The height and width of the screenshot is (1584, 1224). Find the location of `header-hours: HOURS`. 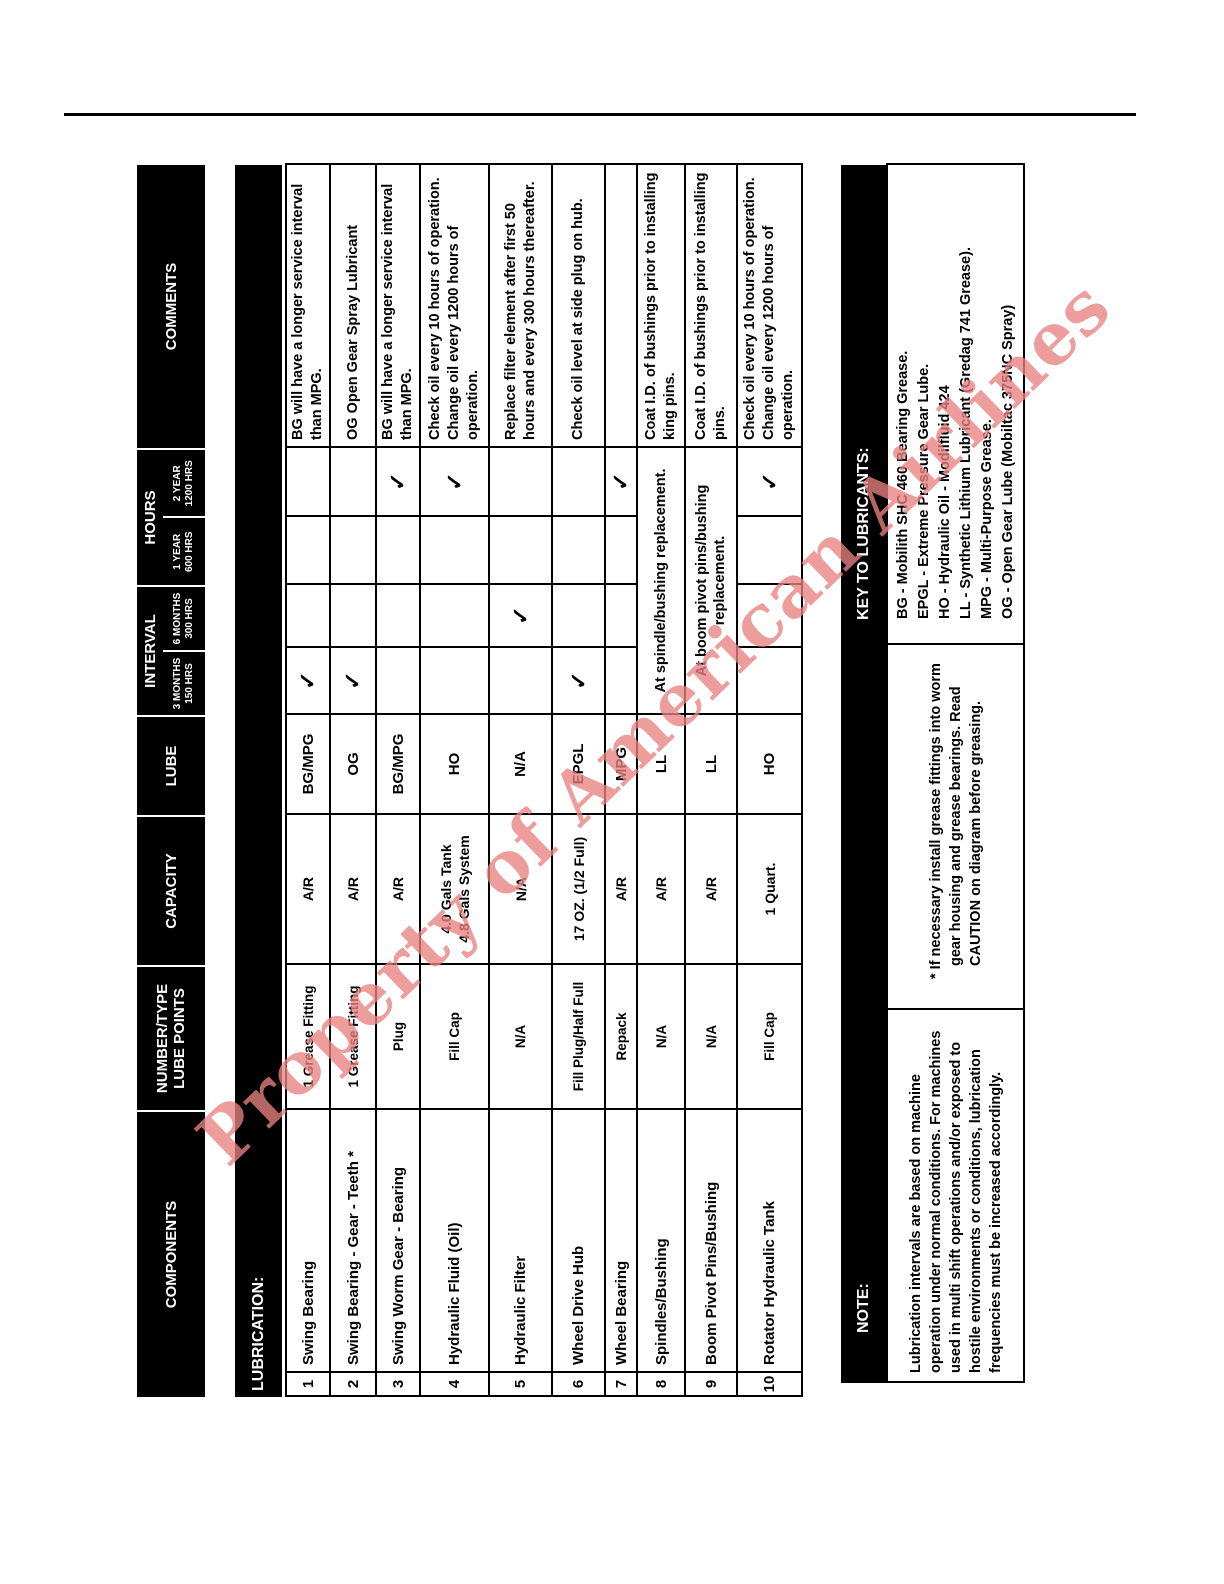

header-hours: HOURS is located at coordinates (150, 517).